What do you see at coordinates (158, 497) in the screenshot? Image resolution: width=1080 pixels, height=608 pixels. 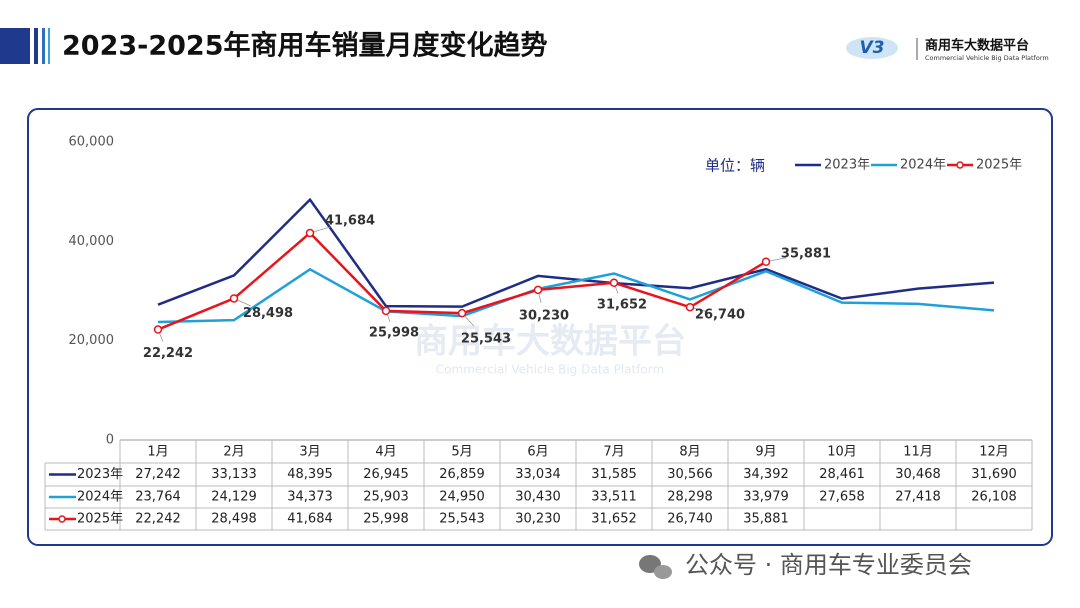 I see `table-cell: 23,764` at bounding box center [158, 497].